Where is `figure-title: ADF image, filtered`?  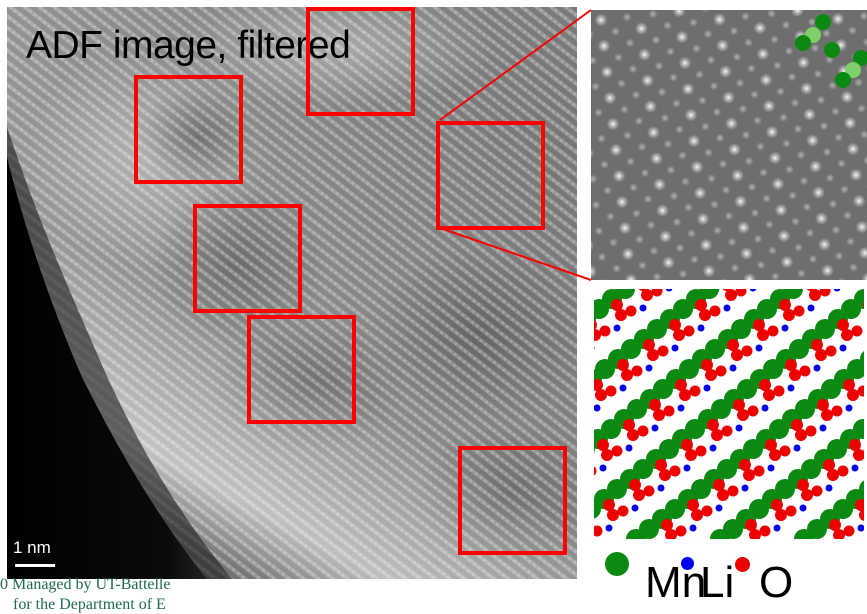
figure-title: ADF image, filtered is located at coordinates (188, 46).